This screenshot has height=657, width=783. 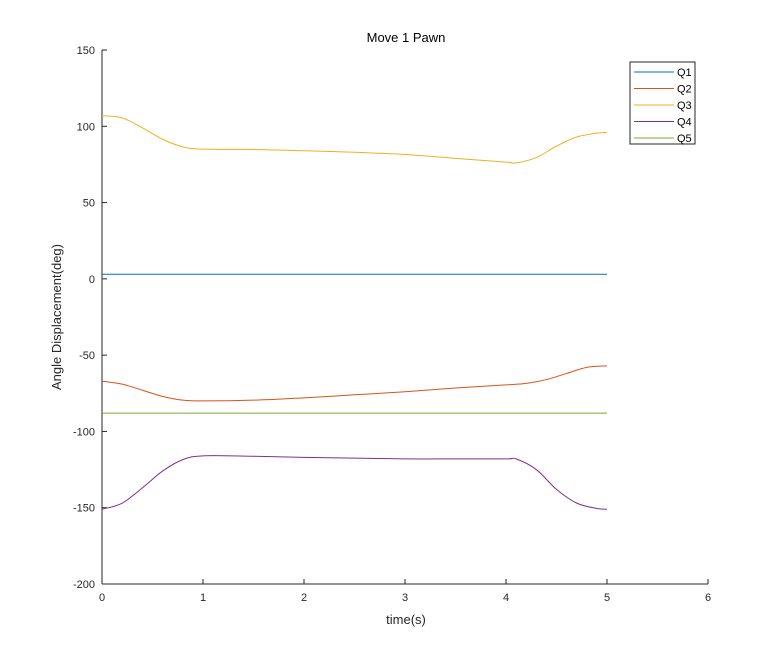 What do you see at coordinates (354, 383) in the screenshot?
I see `series-line-q2` at bounding box center [354, 383].